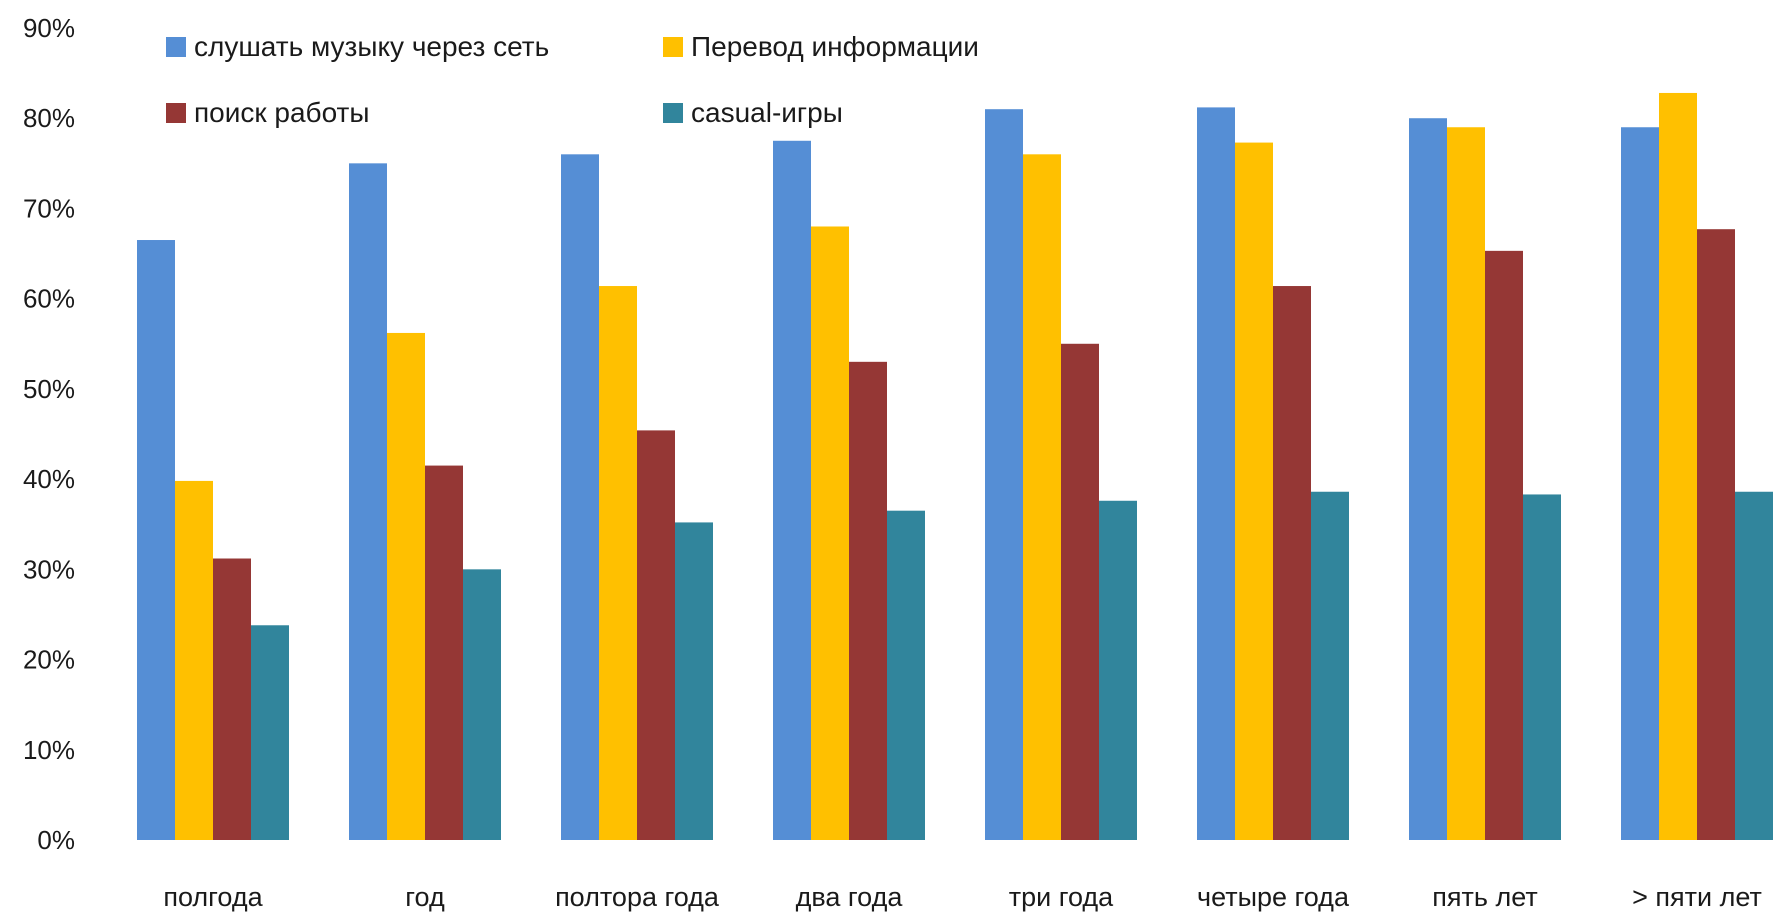 This screenshot has height=920, width=1779. Describe the element at coordinates (1061, 897) in the screenshot. I see `x-tick-label: три года` at that location.